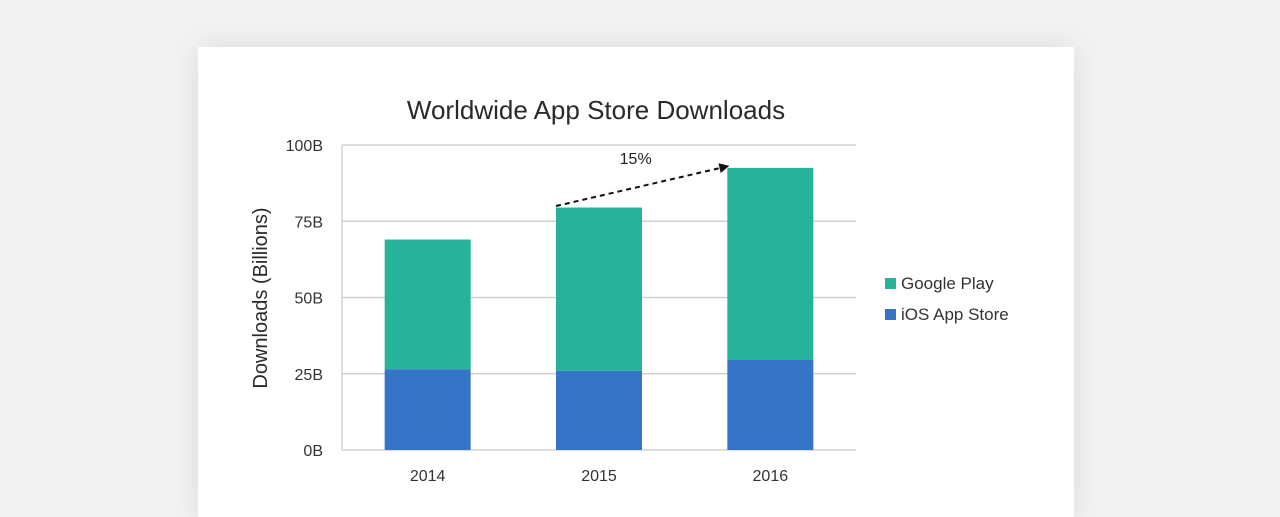  Describe the element at coordinates (599, 289) in the screenshot. I see `bar-google-play-2015` at that location.